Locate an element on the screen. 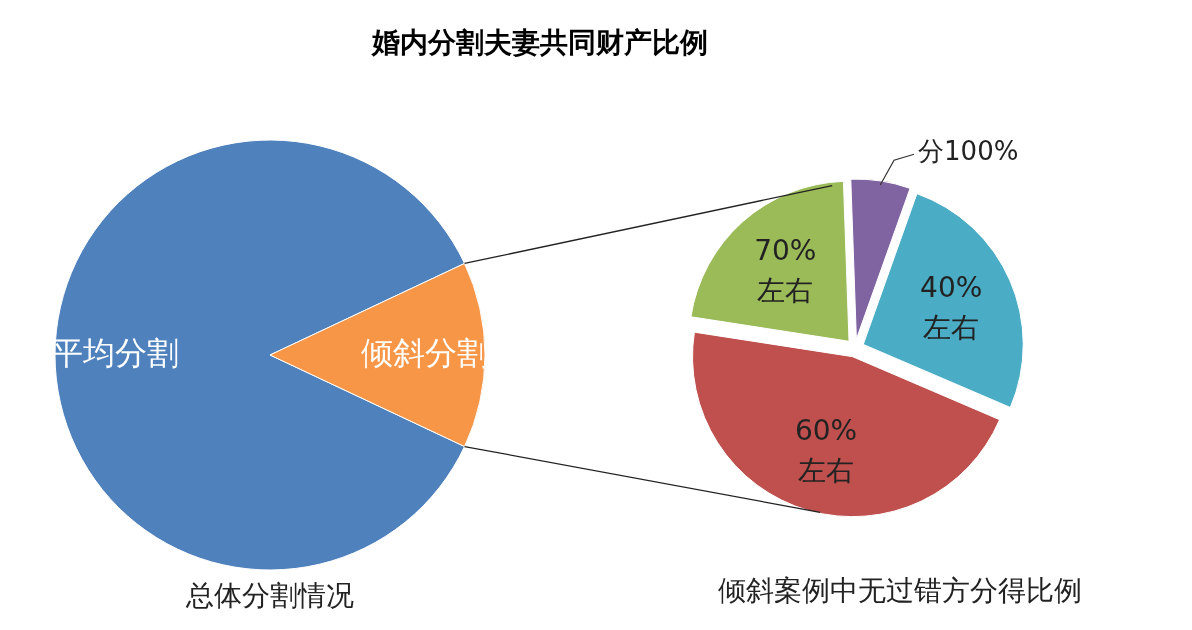 The height and width of the screenshot is (630, 1192). slice-label: 分100% is located at coordinates (968, 151).